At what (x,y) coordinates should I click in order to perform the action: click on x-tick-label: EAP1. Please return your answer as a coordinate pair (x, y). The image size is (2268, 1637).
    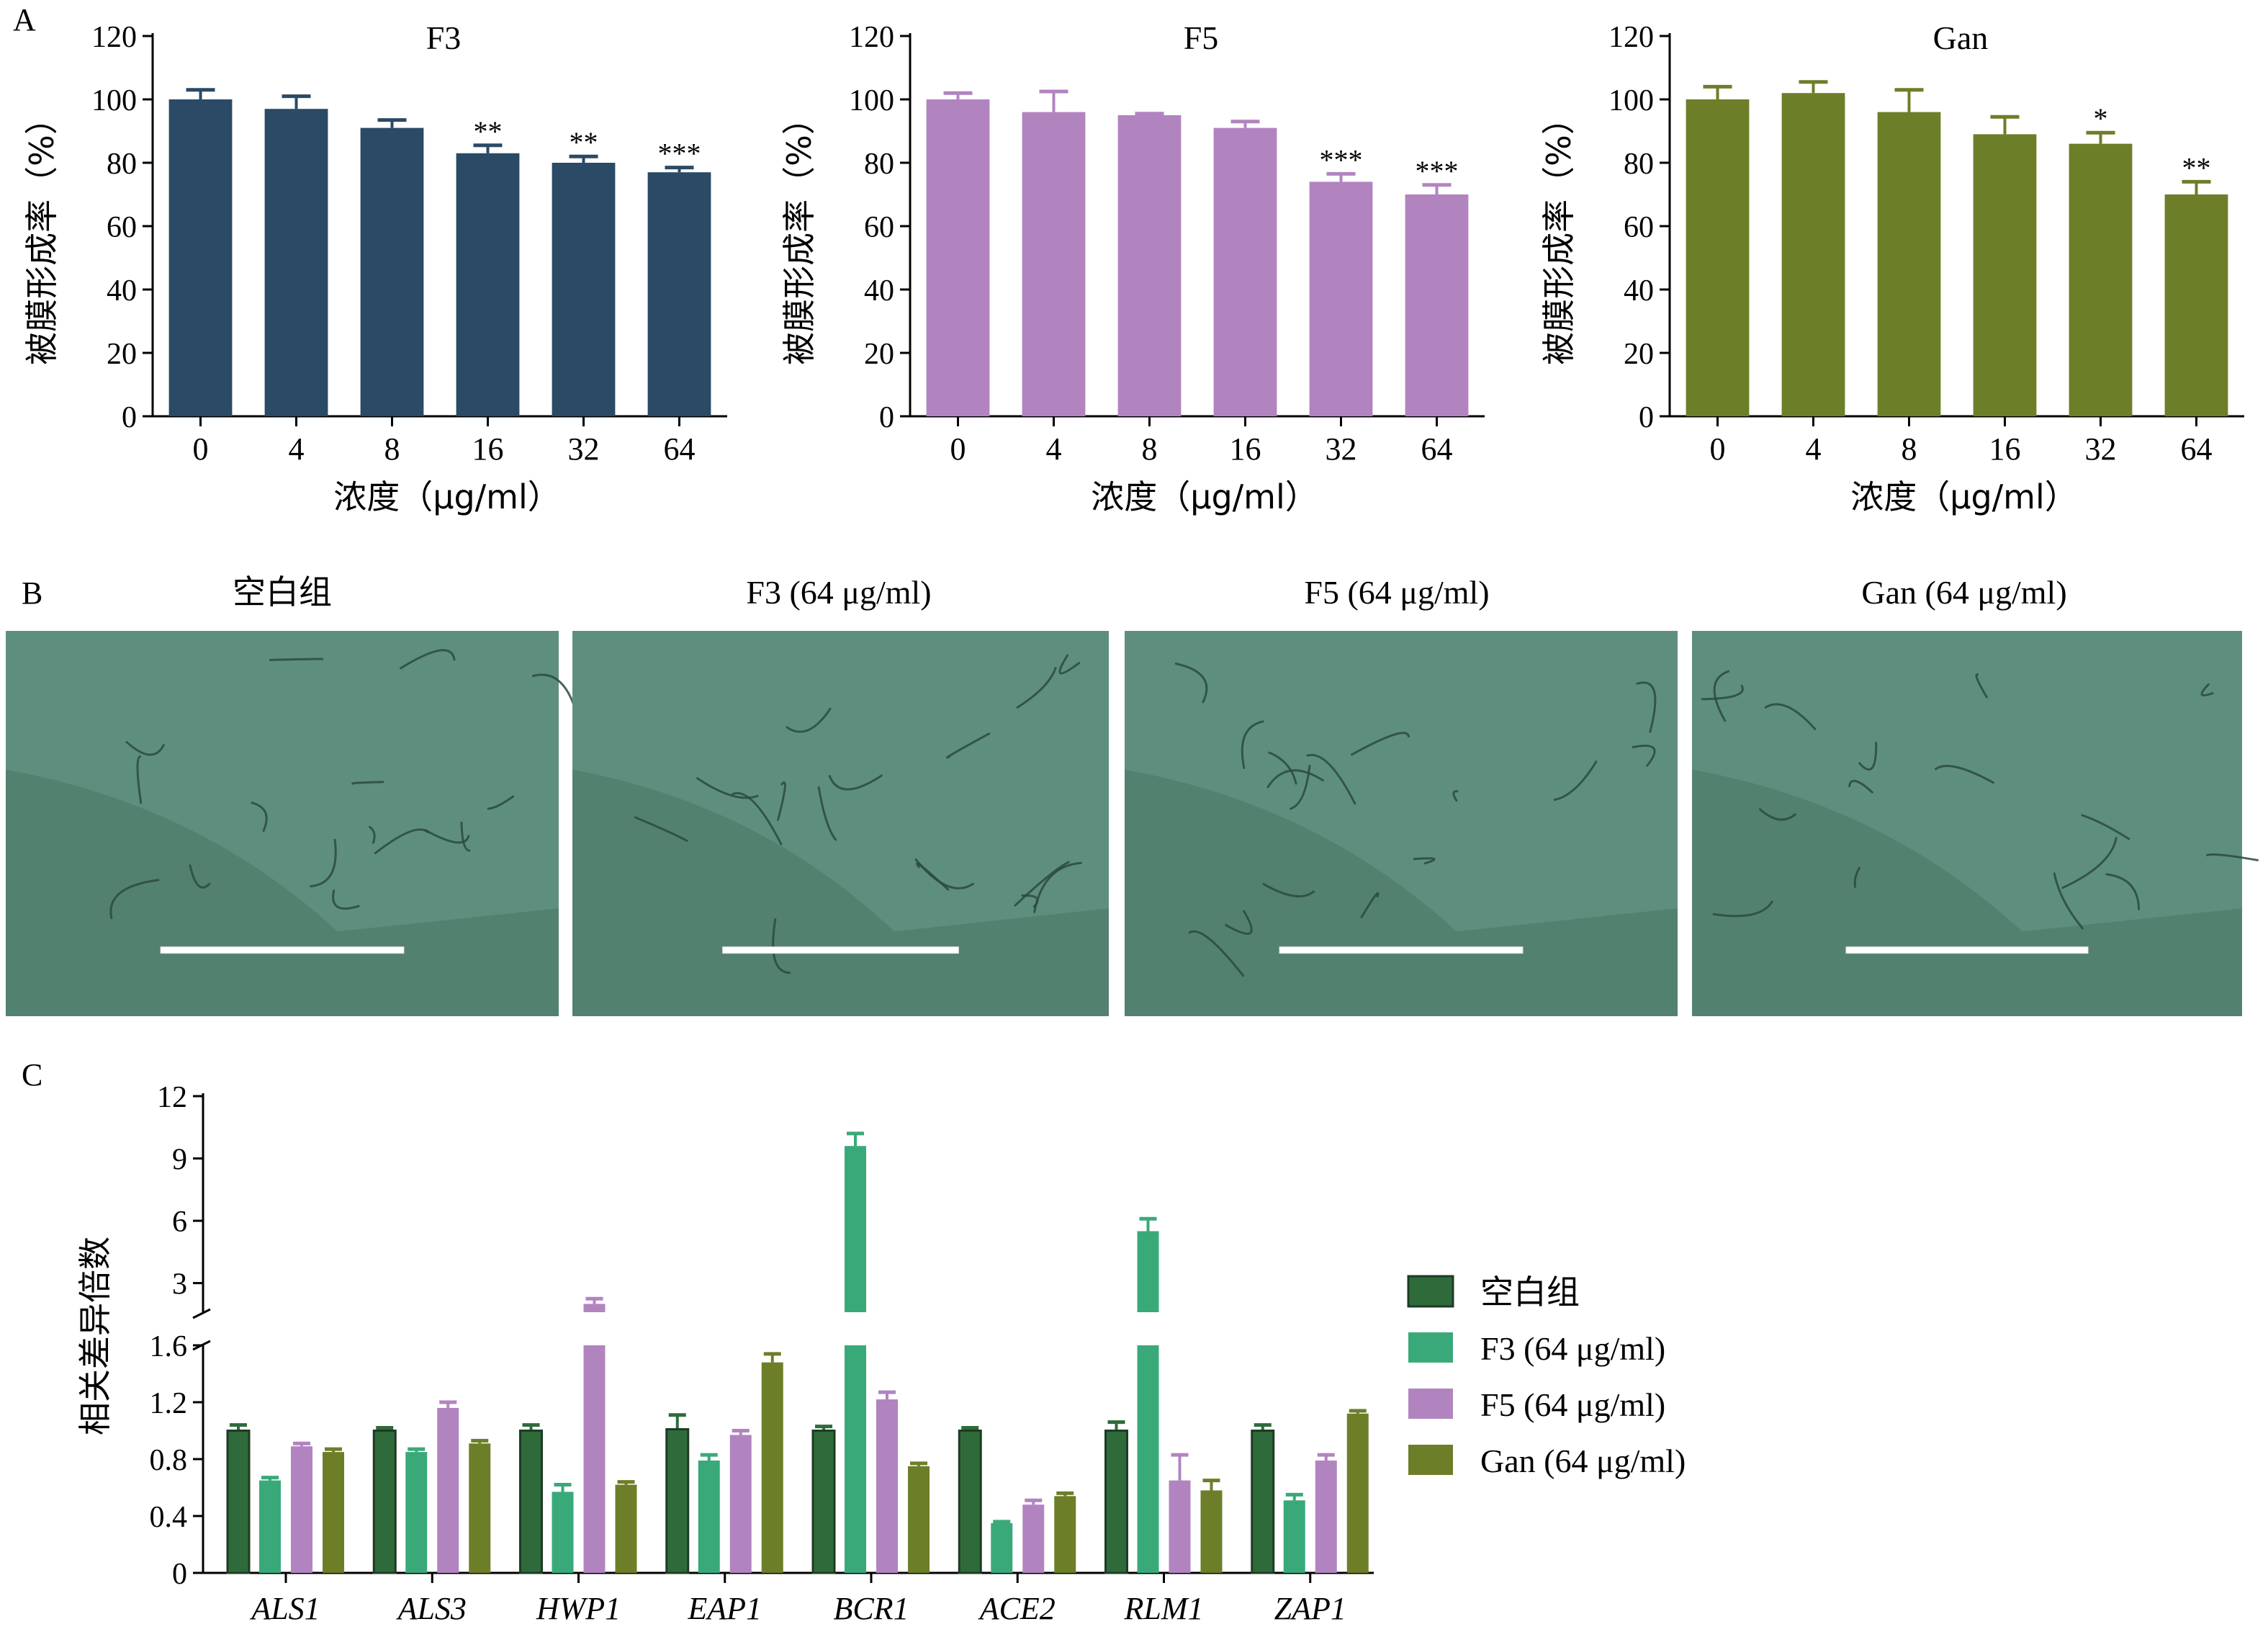
    Looking at the image, I should click on (724, 1608).